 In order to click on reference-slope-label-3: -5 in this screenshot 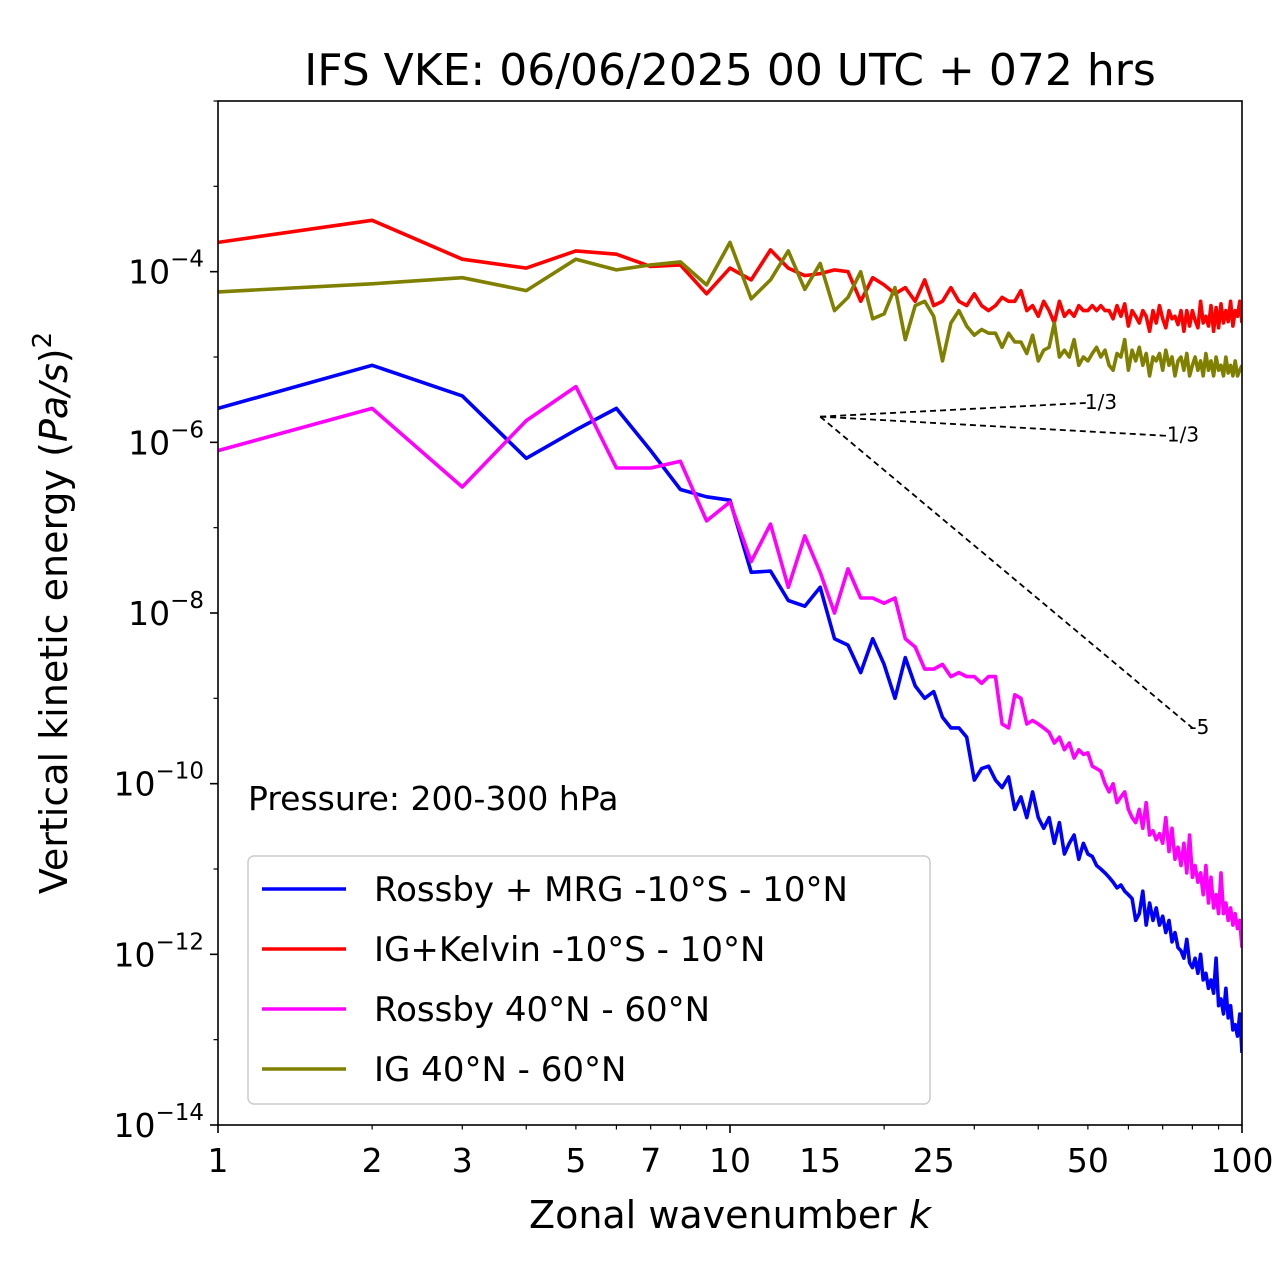, I will do `click(1199, 727)`.